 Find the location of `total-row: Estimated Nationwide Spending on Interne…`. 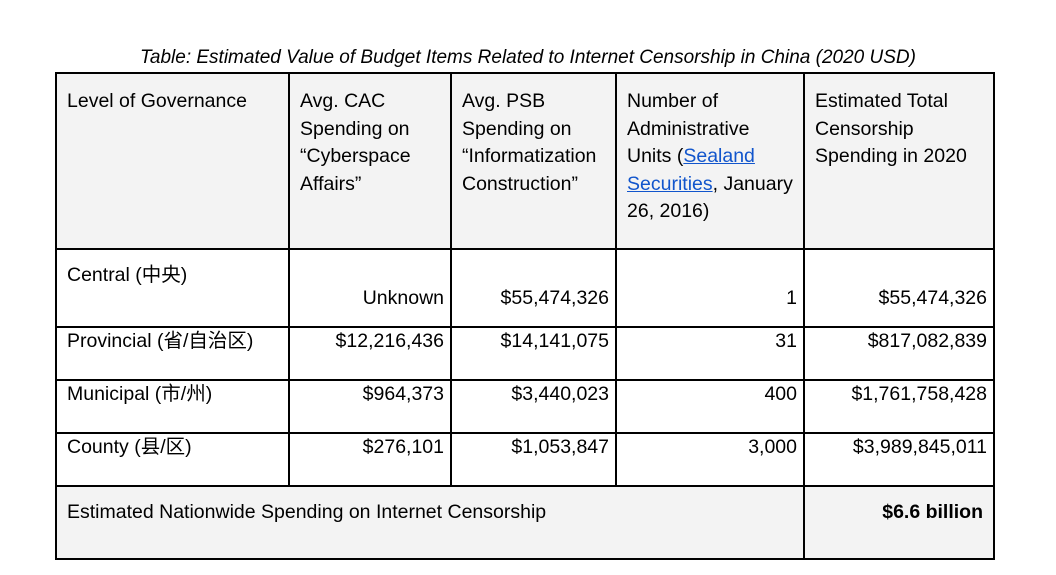

total-row: Estimated Nationwide Spending on Interne… is located at coordinates (525, 522).